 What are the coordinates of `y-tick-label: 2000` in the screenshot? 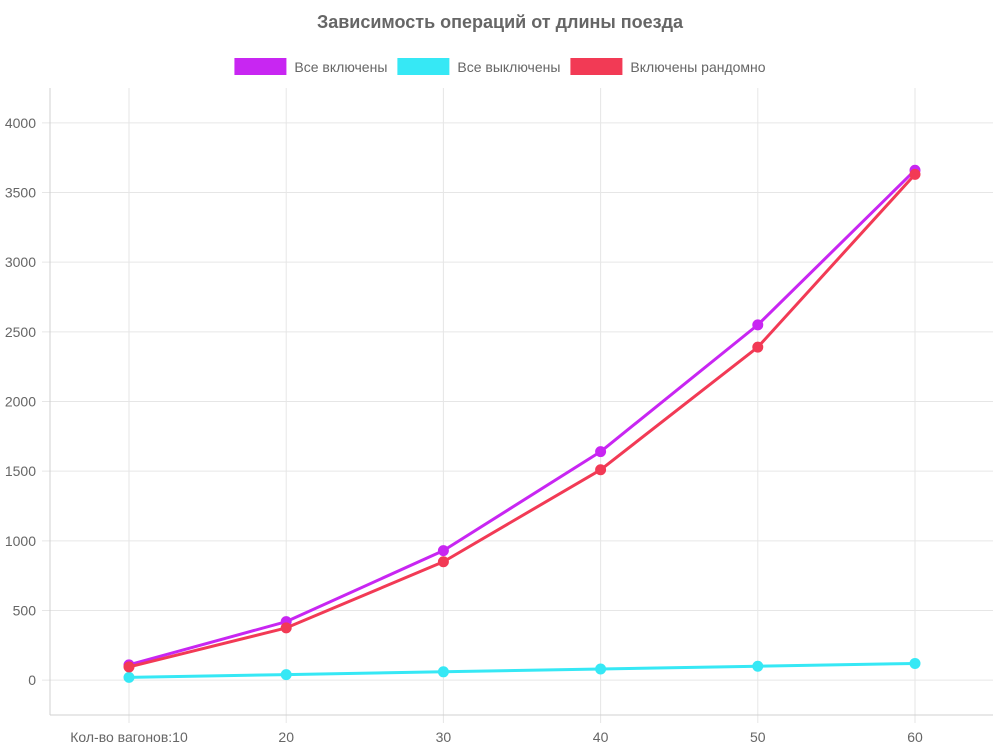 It's located at (20, 402).